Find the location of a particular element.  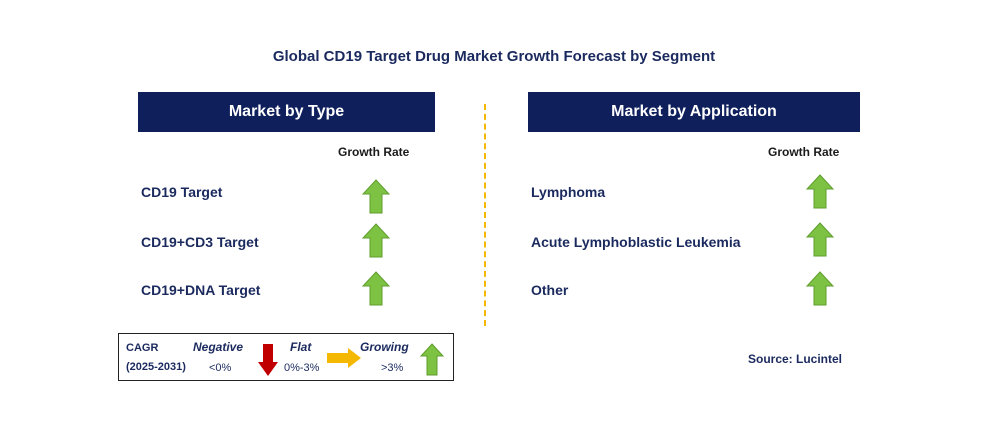

panel-divider is located at coordinates (485, 215).